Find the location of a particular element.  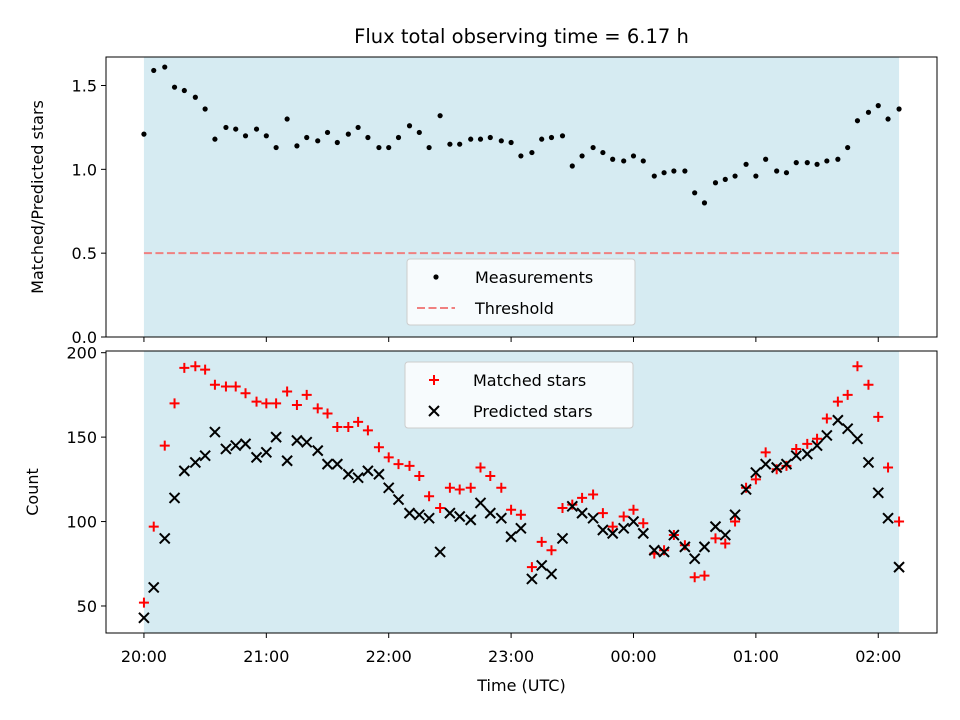

legend-label: Matched stars is located at coordinates (529, 380).